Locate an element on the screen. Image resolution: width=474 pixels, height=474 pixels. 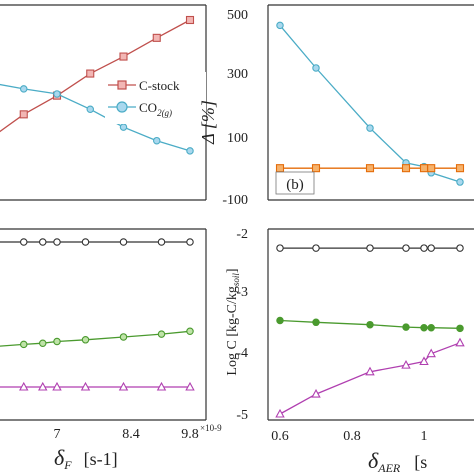
y-tick-label: 100 is located at coordinates (237, 138).